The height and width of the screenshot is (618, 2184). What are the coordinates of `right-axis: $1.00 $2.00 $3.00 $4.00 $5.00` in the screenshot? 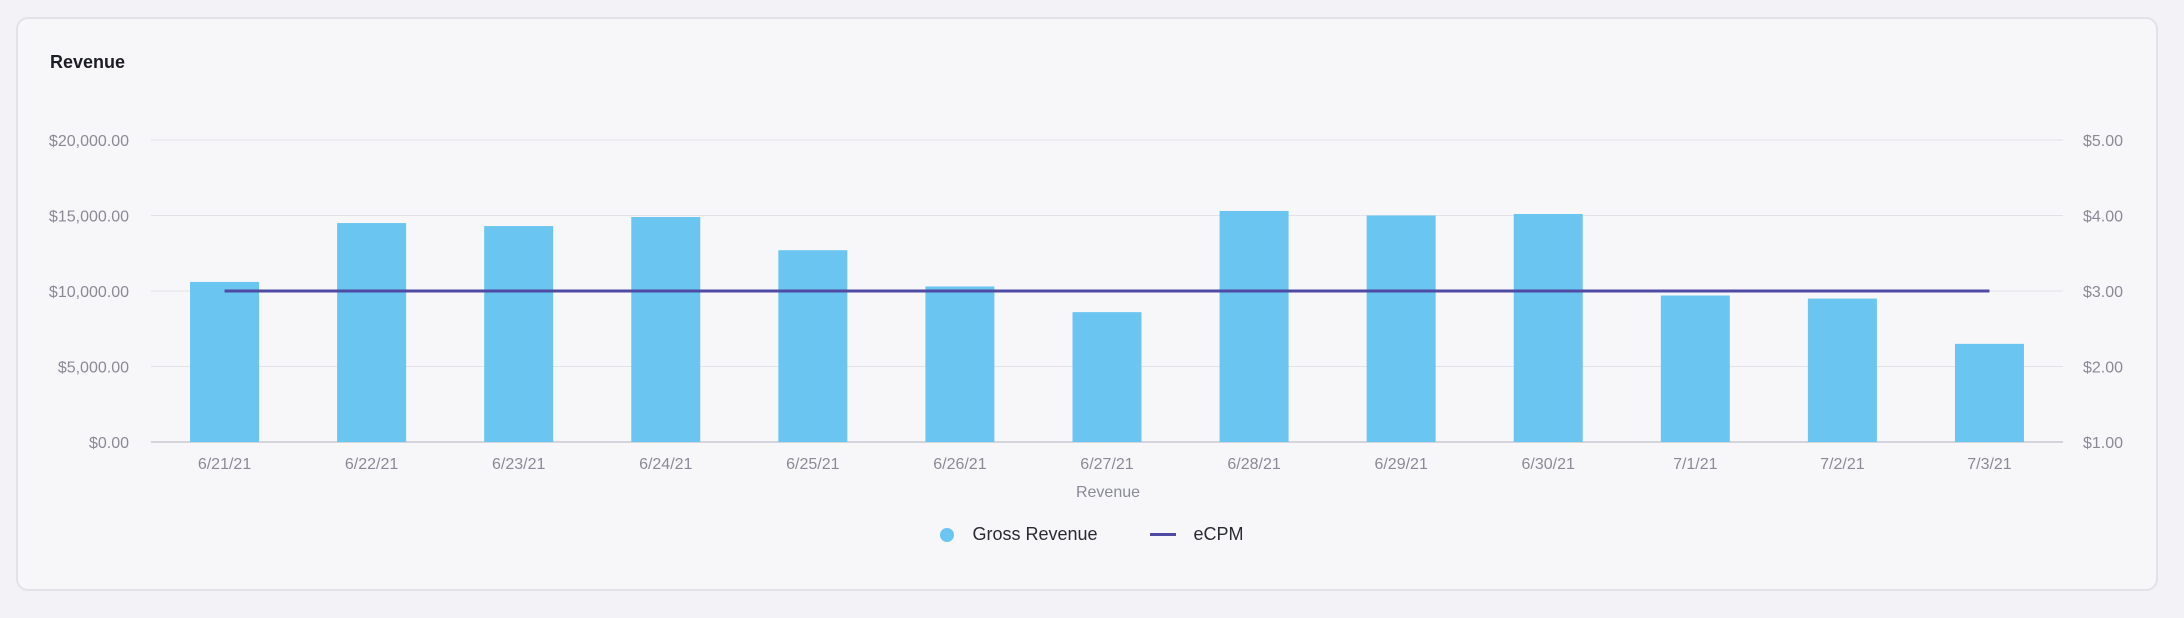 It's located at (2103, 292).